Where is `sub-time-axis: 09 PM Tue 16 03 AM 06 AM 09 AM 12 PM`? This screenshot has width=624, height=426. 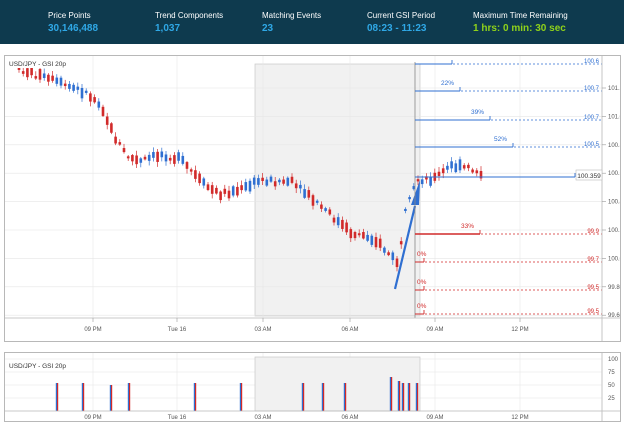
sub-time-axis: 09 PM Tue 16 03 AM 06 AM 09 AM 12 PM is located at coordinates (306, 418).